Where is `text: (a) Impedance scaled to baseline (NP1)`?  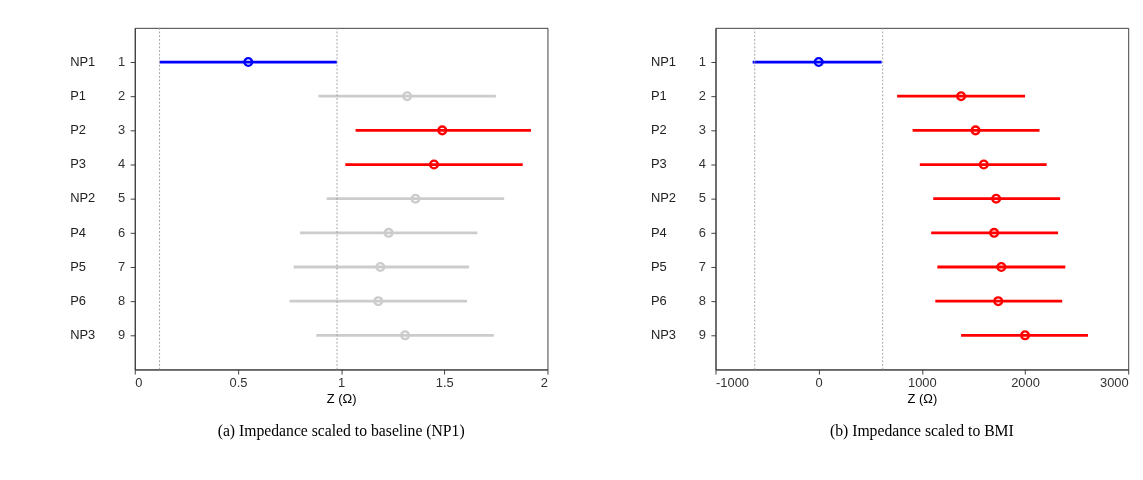
text: (a) Impedance scaled to baseline (NP1) is located at coordinates (341, 430).